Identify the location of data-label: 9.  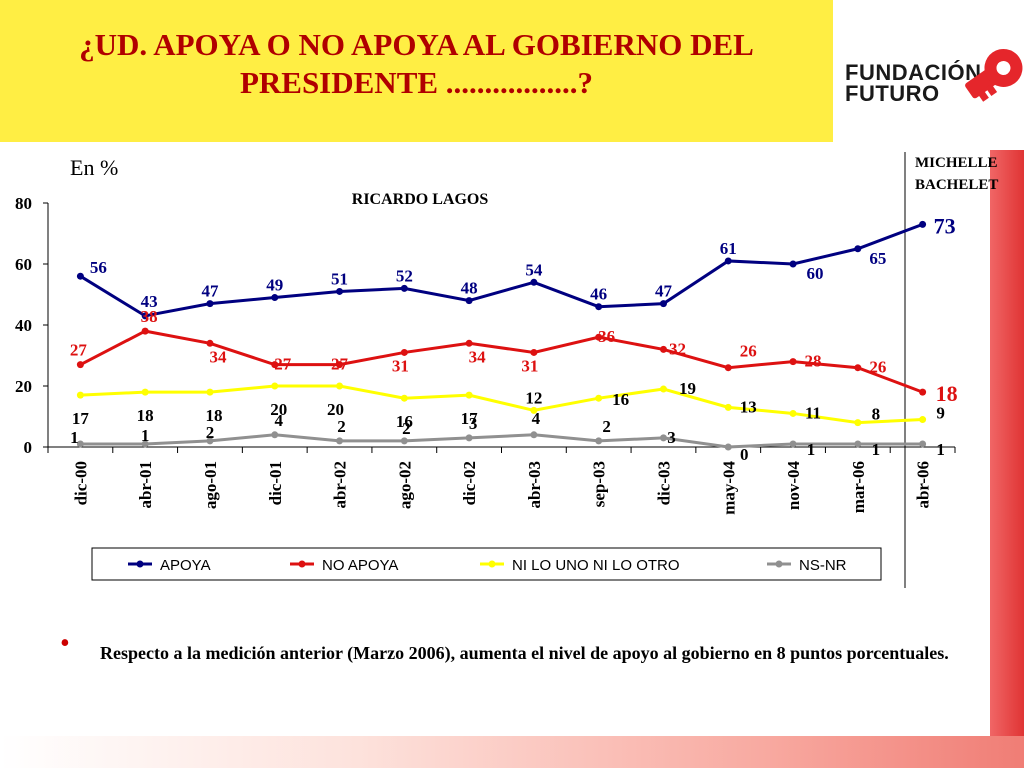
(940, 413).